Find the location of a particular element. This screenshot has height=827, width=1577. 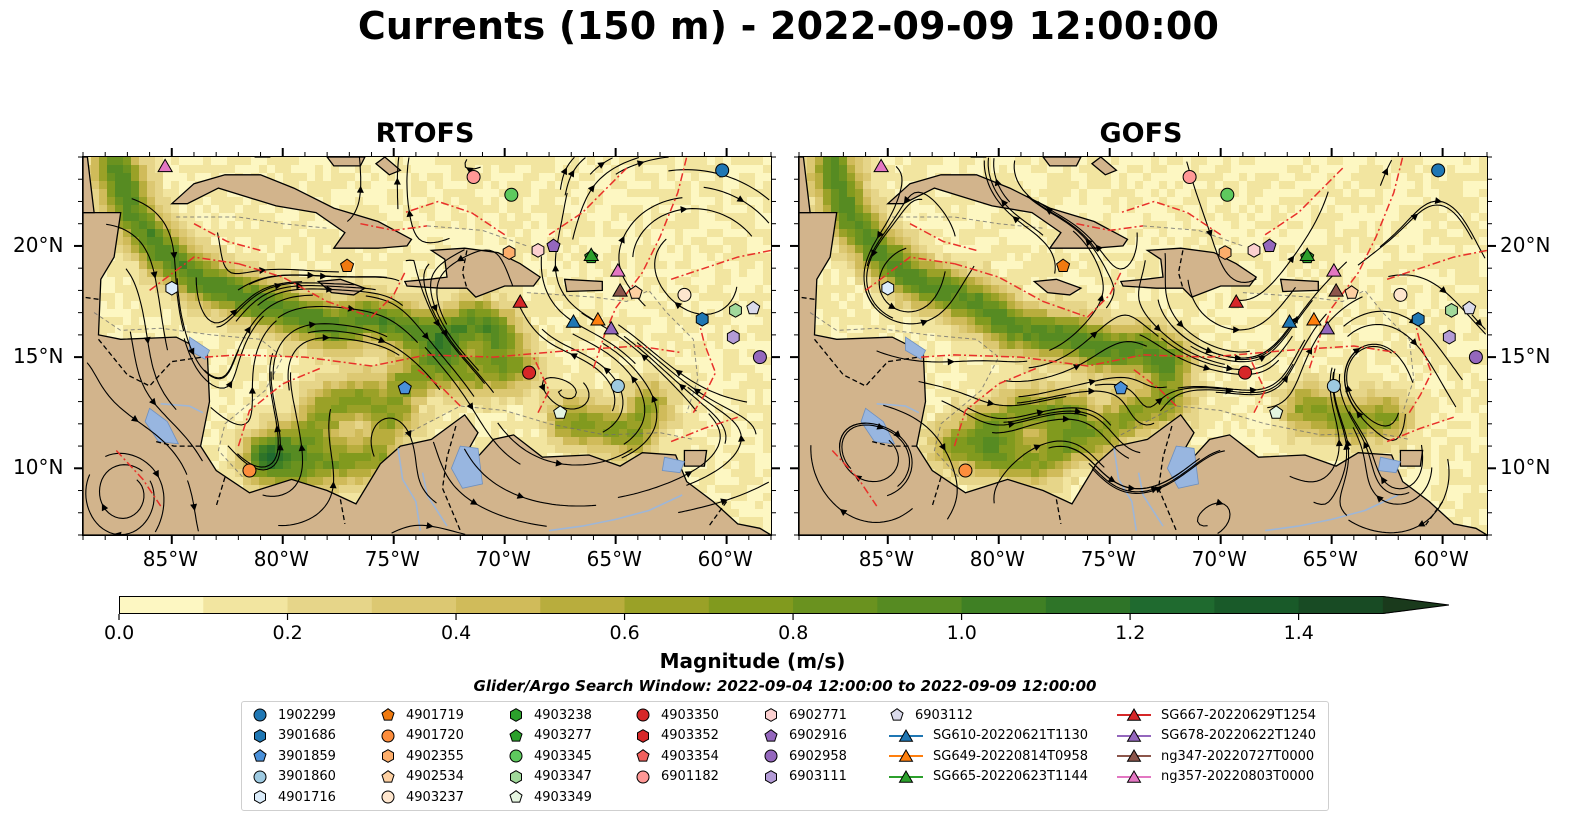

y-tick-label: 20°N is located at coordinates (38, 244).